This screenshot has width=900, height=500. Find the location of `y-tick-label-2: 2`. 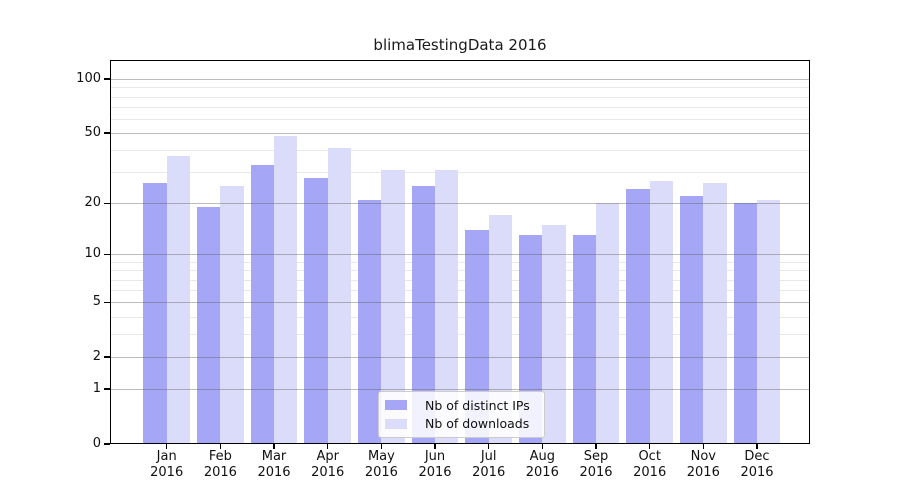

y-tick-label-2: 2 is located at coordinates (96, 357).